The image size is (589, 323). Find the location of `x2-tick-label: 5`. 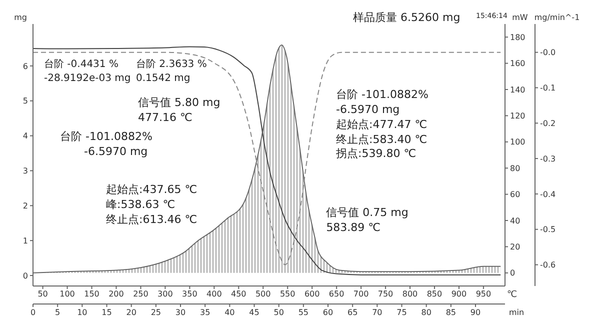

x2-tick-label: 5 is located at coordinates (57, 312).